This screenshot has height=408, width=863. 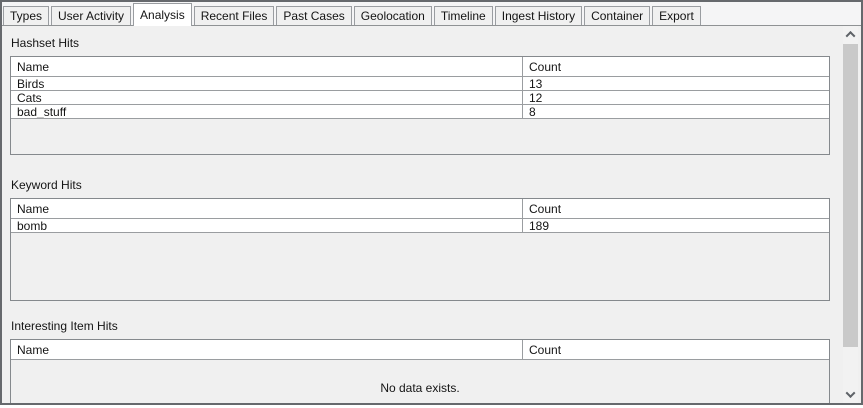 I want to click on tab-past-cases: Past Cases, so click(x=314, y=15).